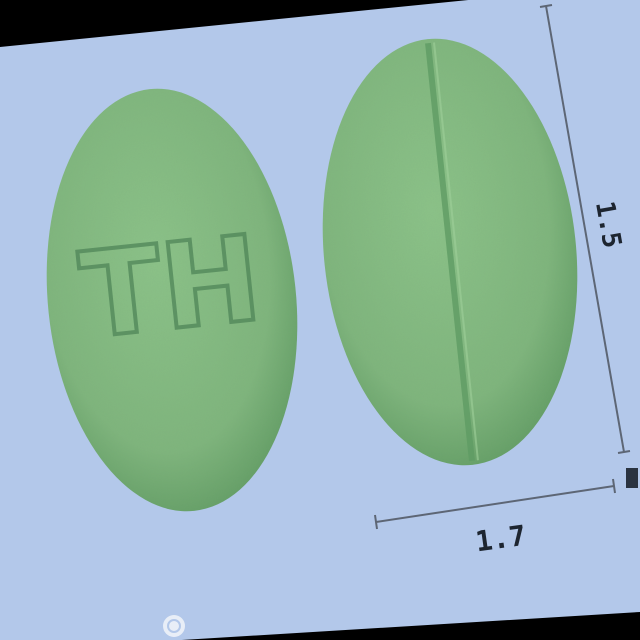 The width and height of the screenshot is (640, 640). I want to click on tablet-imprint: TH, so click(170, 287).